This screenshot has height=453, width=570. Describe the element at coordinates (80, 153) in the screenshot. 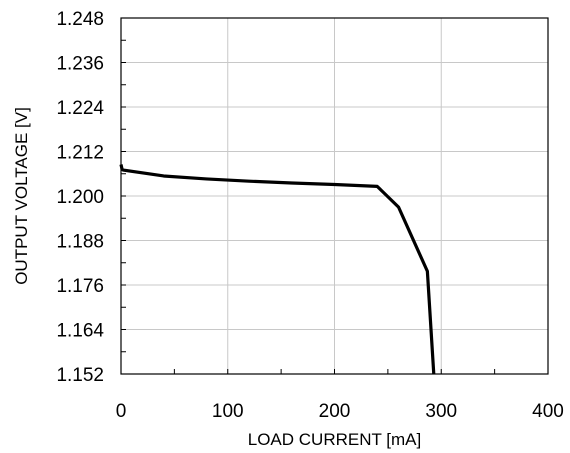

I see `y-tick-label: 1.212` at that location.